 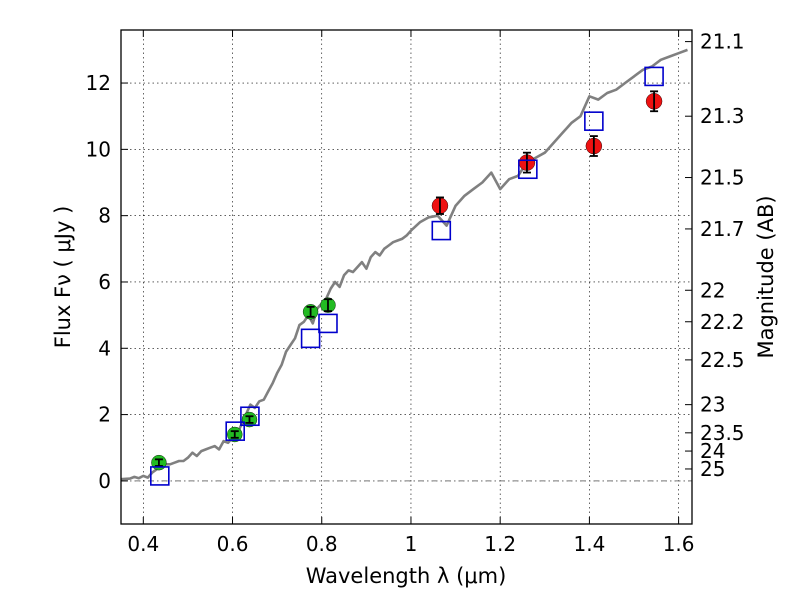 I want to click on x-tick-label: 0.6, so click(x=233, y=544).